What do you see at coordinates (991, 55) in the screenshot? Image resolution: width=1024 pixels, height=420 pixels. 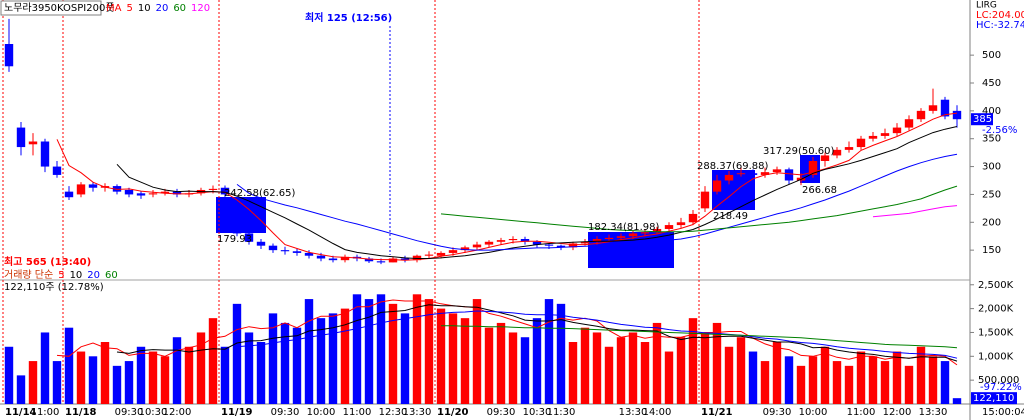 I see `y-tick-label: 500` at bounding box center [991, 55].